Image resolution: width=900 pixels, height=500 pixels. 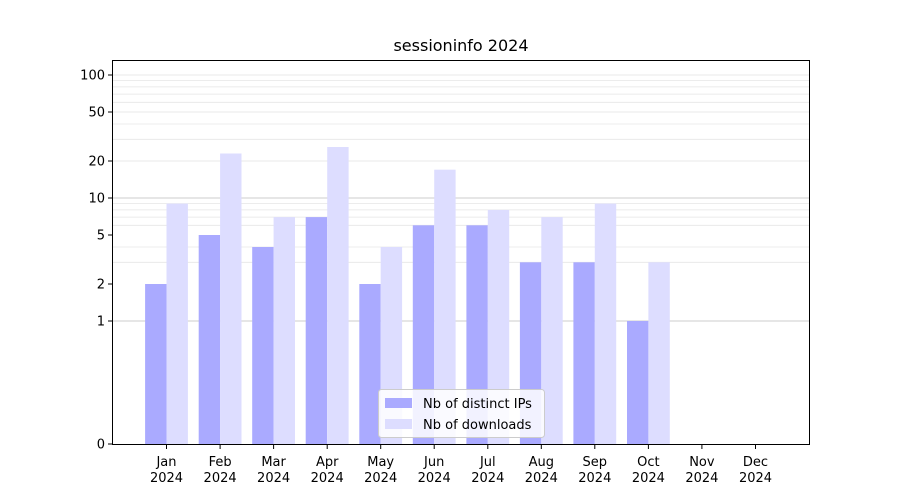 What do you see at coordinates (220, 470) in the screenshot?
I see `x-tick-label: Feb 2024` at bounding box center [220, 470].